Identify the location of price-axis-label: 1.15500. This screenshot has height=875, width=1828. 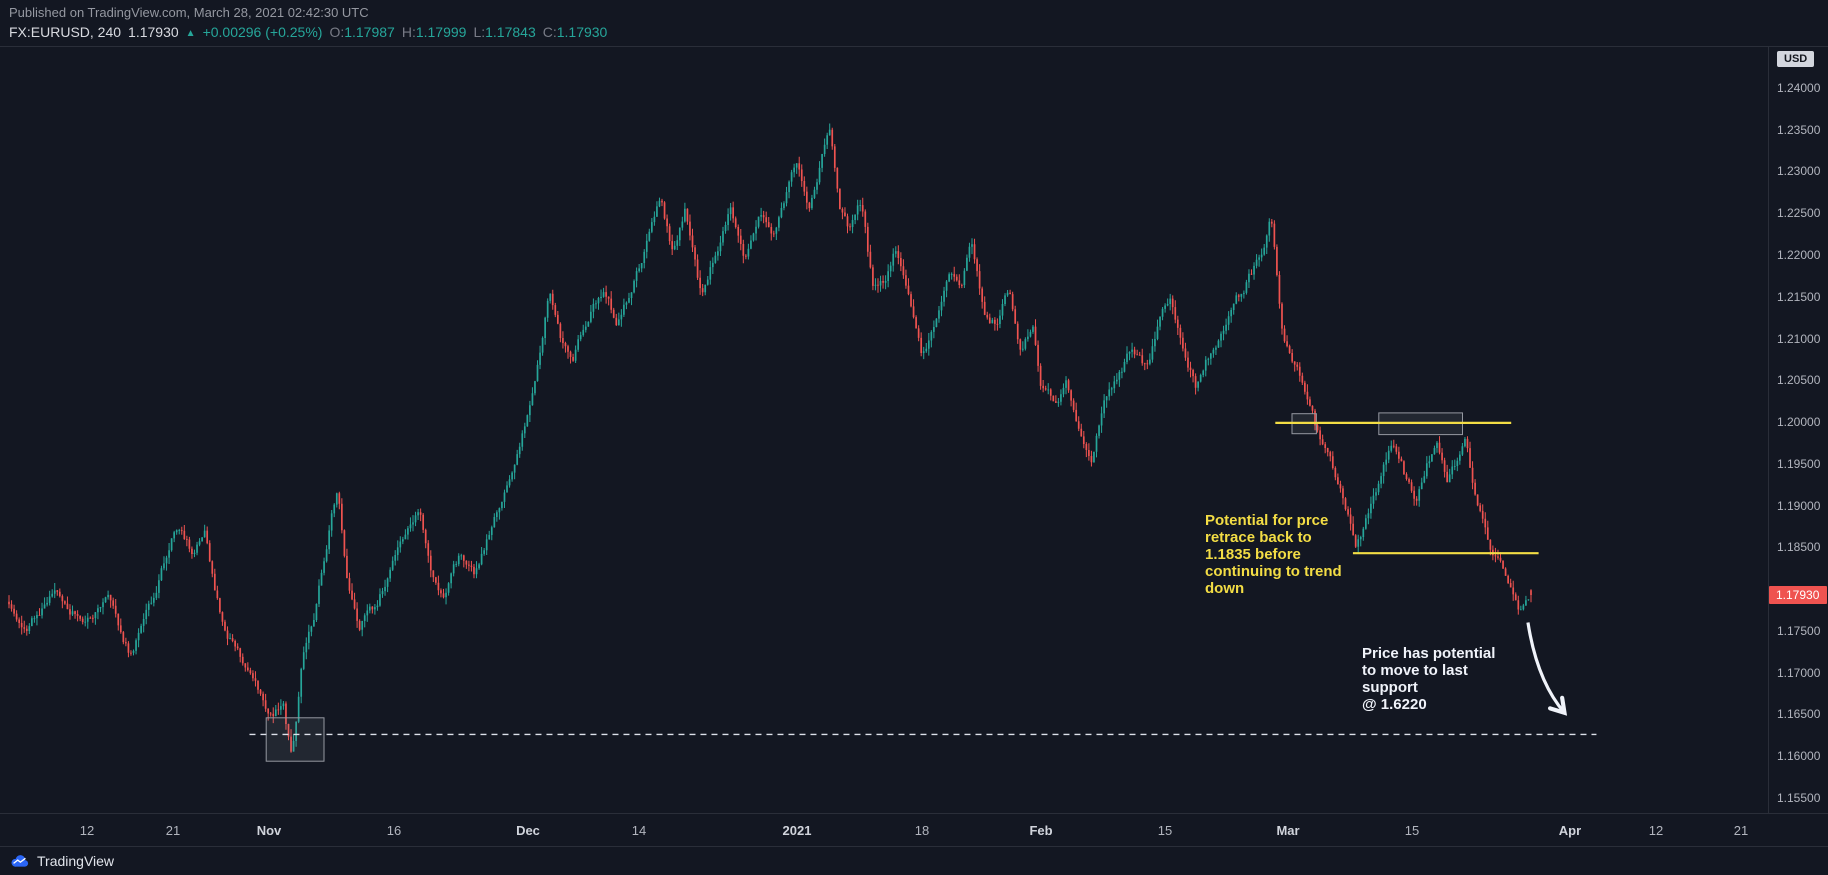
(1799, 798).